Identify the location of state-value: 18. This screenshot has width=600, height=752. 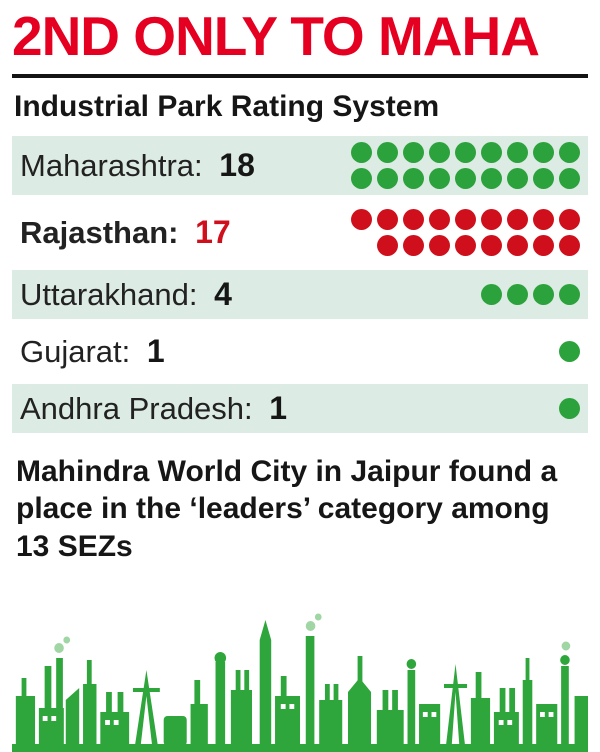
(237, 164).